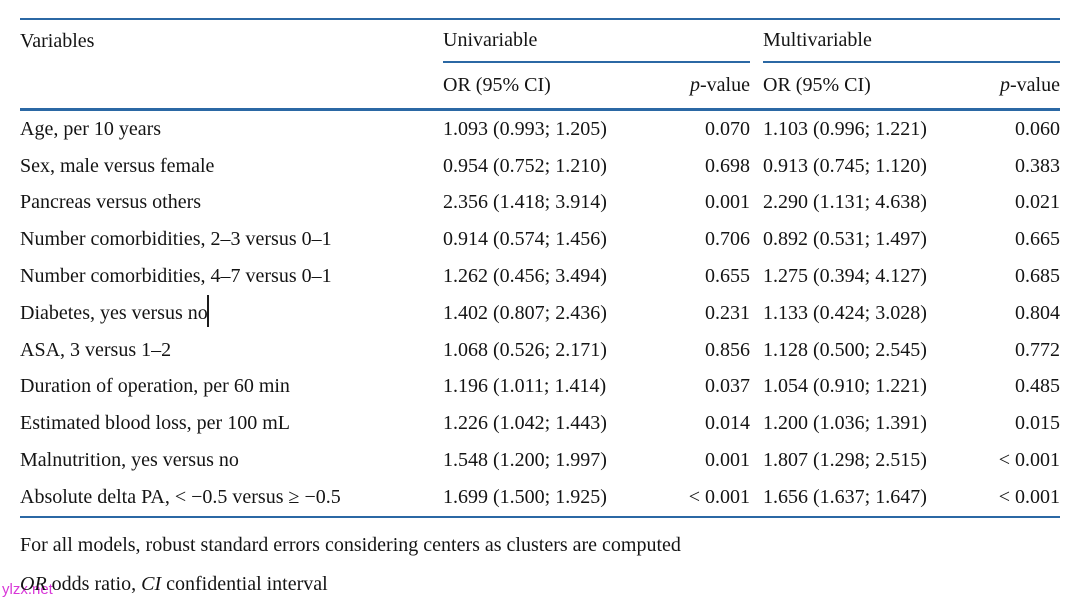  I want to click on multivariable-p-value: 0.485, so click(1037, 386).